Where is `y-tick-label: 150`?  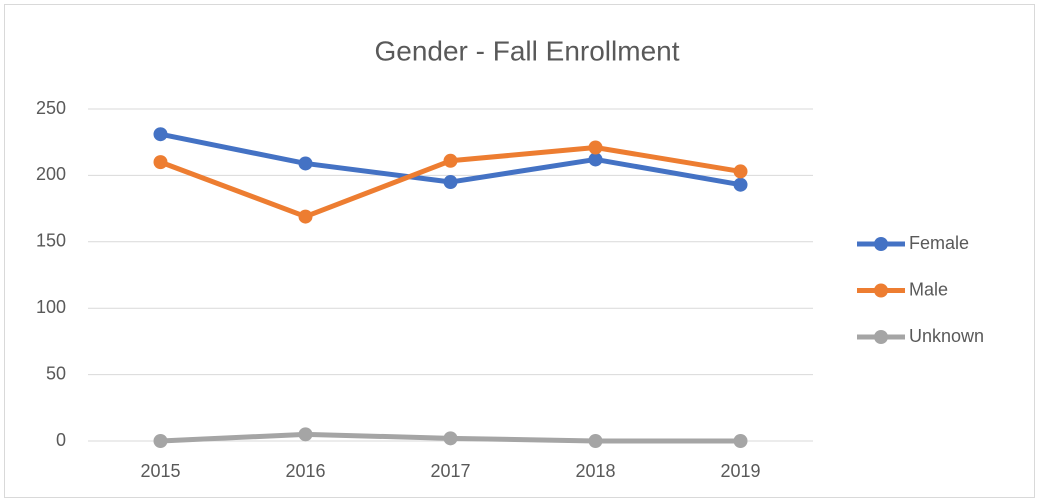 y-tick-label: 150 is located at coordinates (51, 241).